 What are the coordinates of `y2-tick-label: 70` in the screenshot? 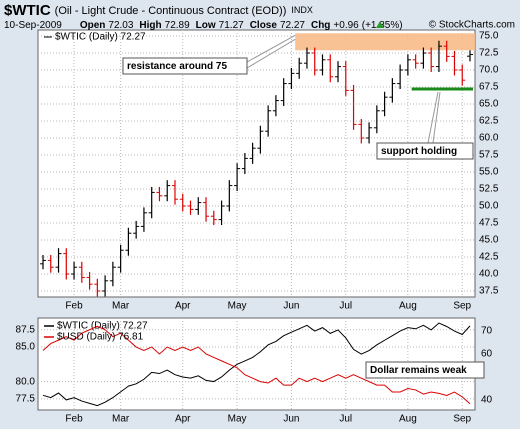 It's located at (487, 331).